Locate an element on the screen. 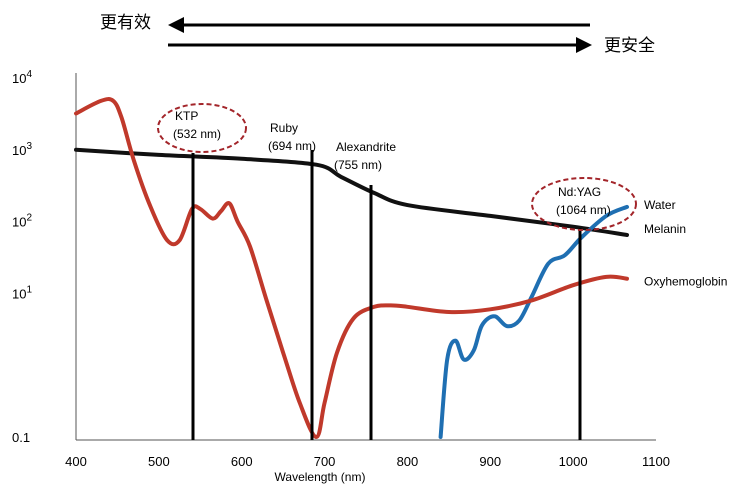 This screenshot has height=498, width=755. y-tick-label: 10¹ is located at coordinates (22, 292).